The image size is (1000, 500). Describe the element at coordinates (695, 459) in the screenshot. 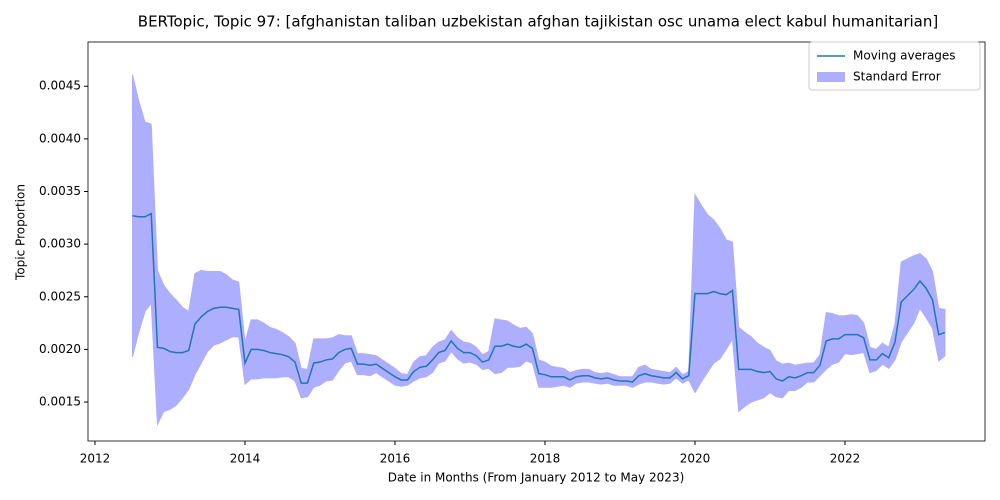

I see `x-tick-label: 2020` at that location.